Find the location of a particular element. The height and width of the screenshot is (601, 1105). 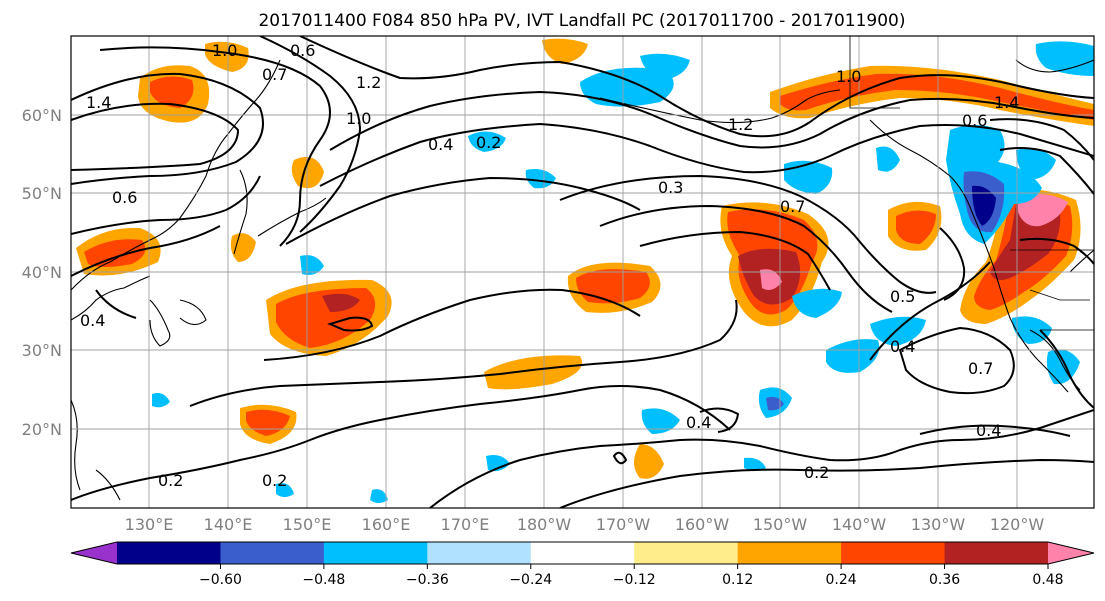

colorbar-tick-label: −0.36 is located at coordinates (427, 580).